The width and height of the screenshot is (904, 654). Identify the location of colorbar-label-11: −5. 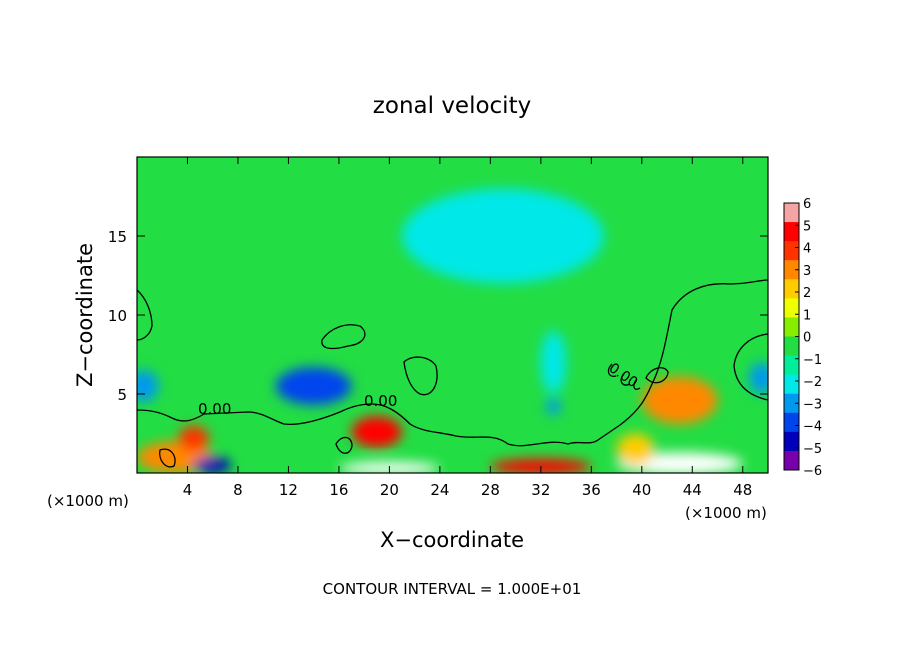
(812, 449).